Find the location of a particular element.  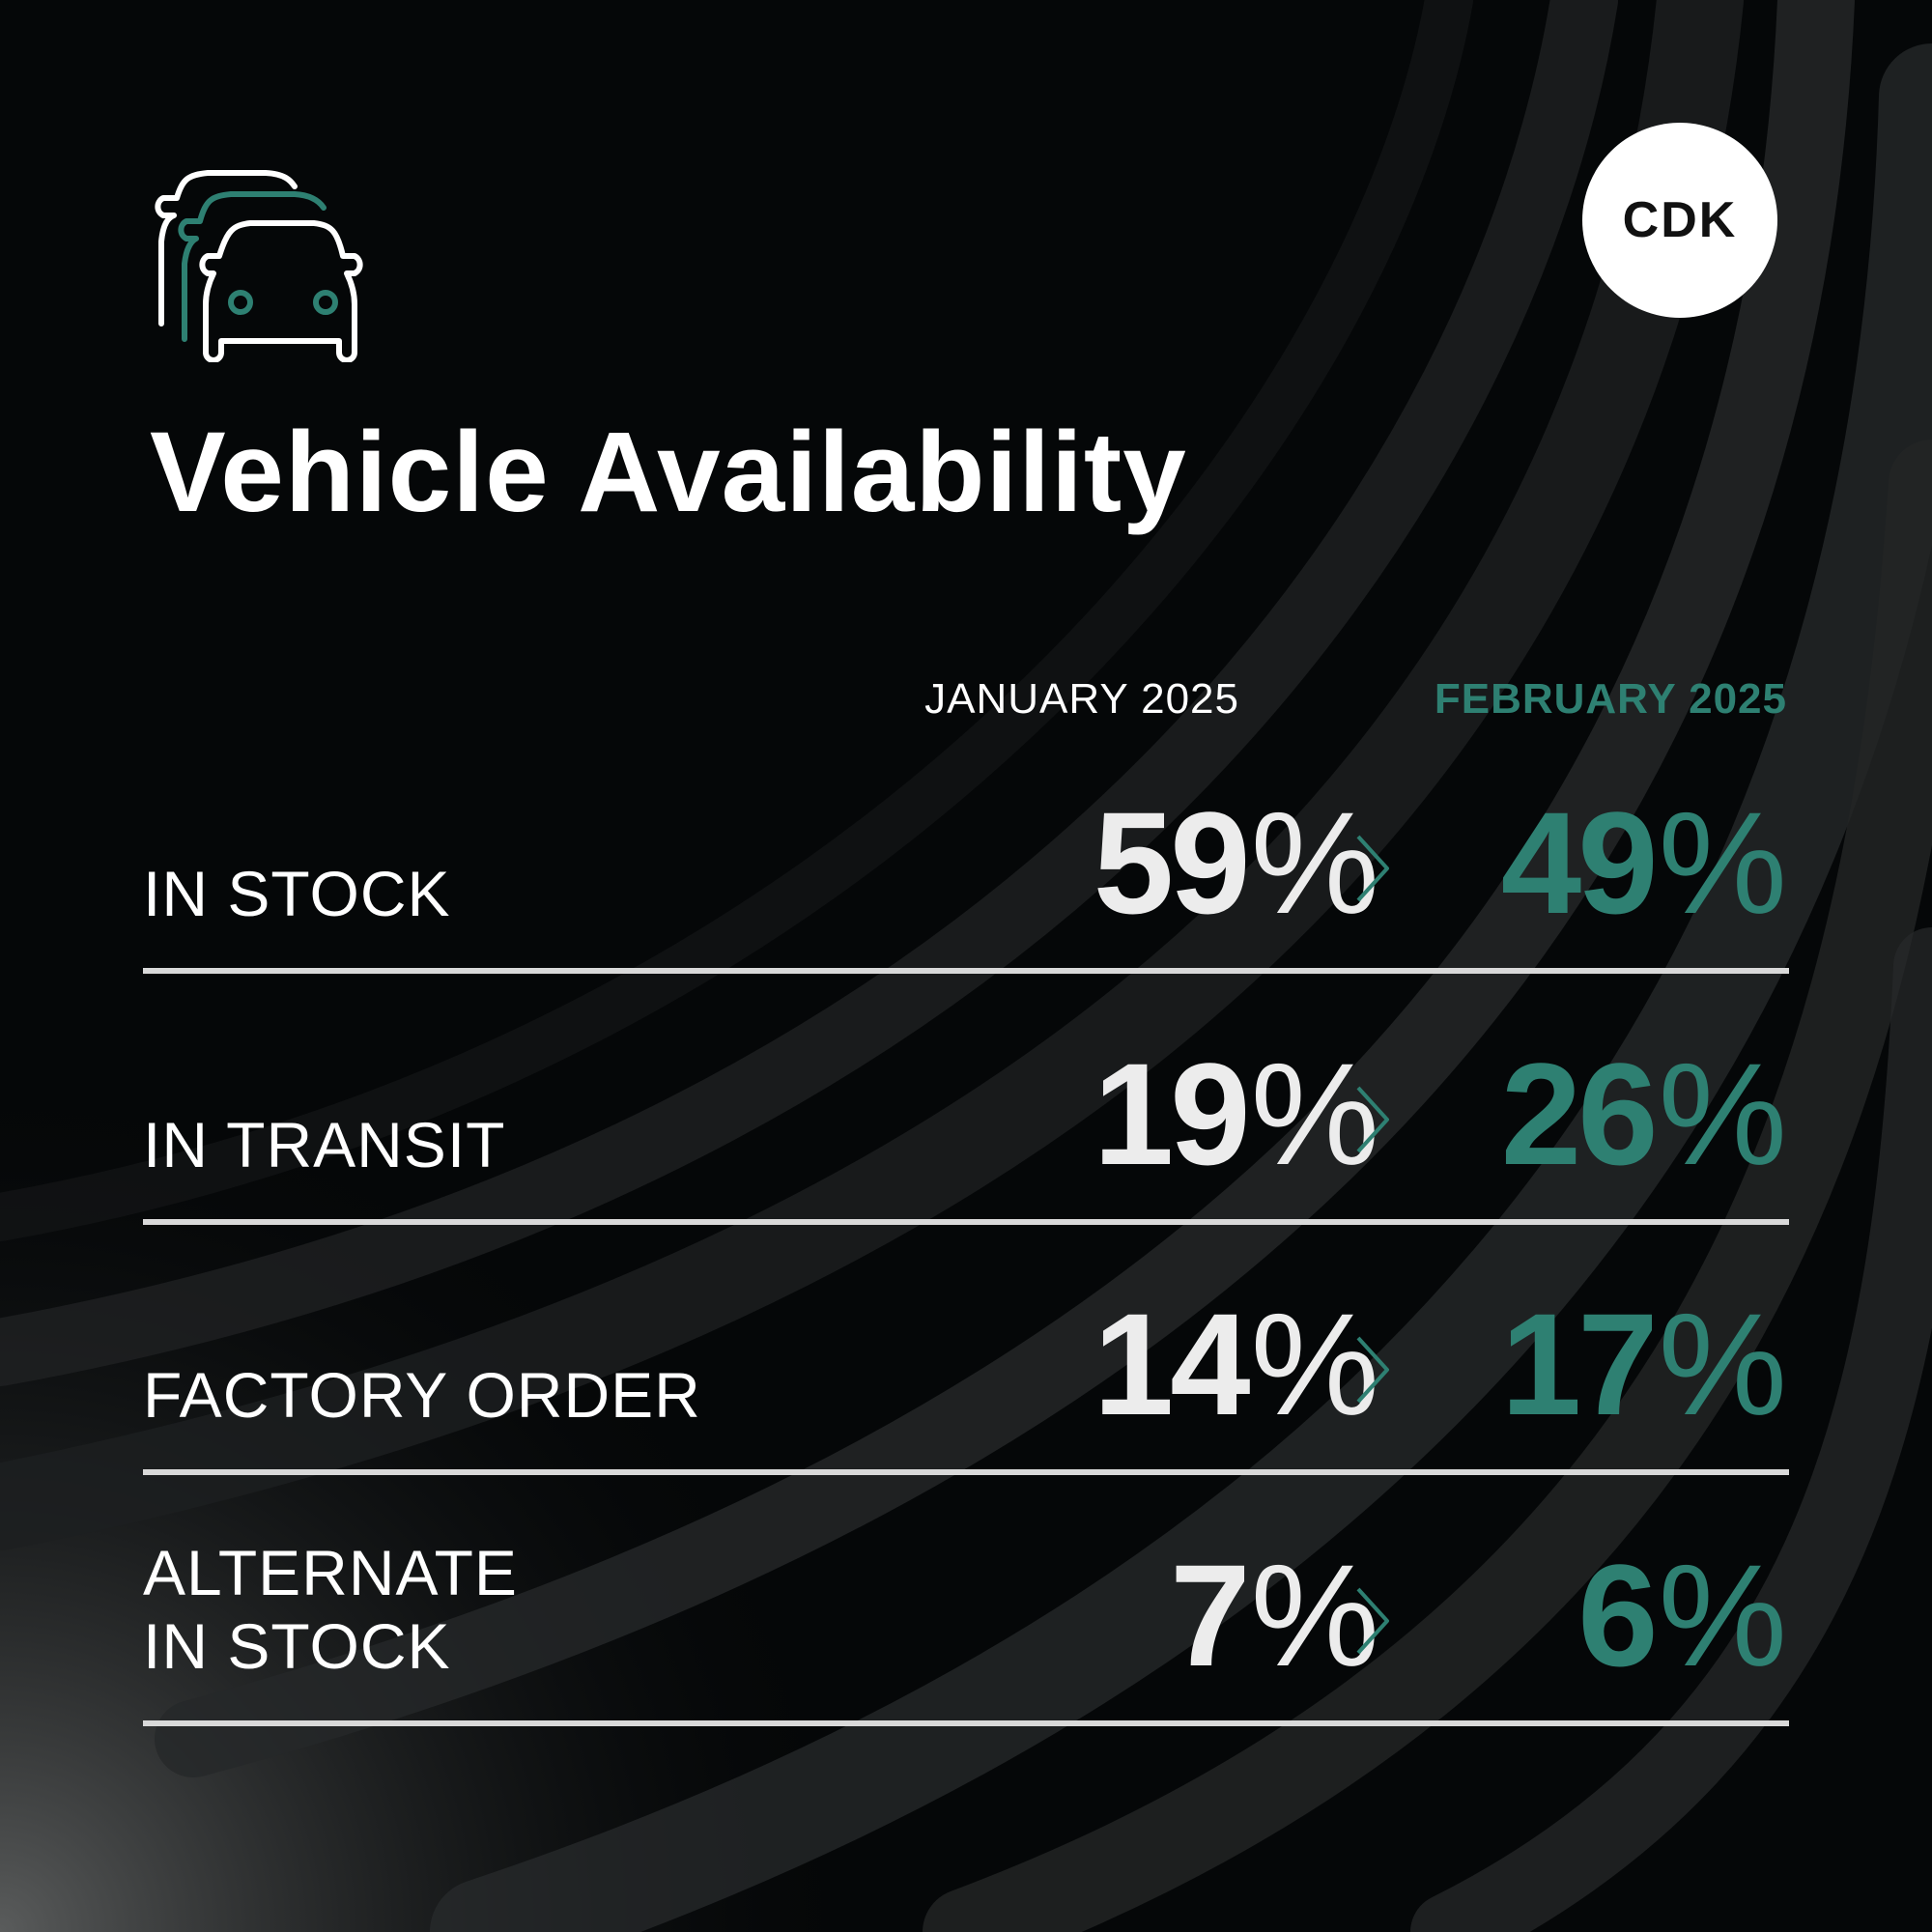

value-number: 14 is located at coordinates (1172, 1364).